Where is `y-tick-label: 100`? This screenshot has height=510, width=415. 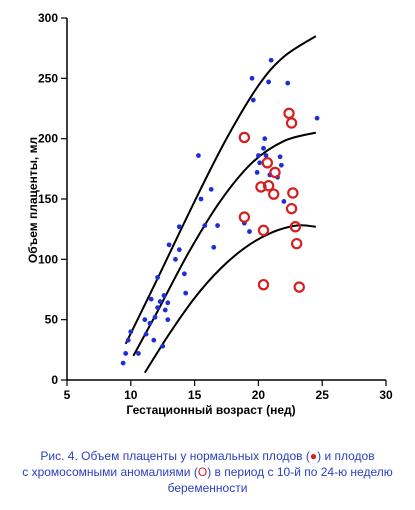 y-tick-label: 100 is located at coordinates (48, 259).